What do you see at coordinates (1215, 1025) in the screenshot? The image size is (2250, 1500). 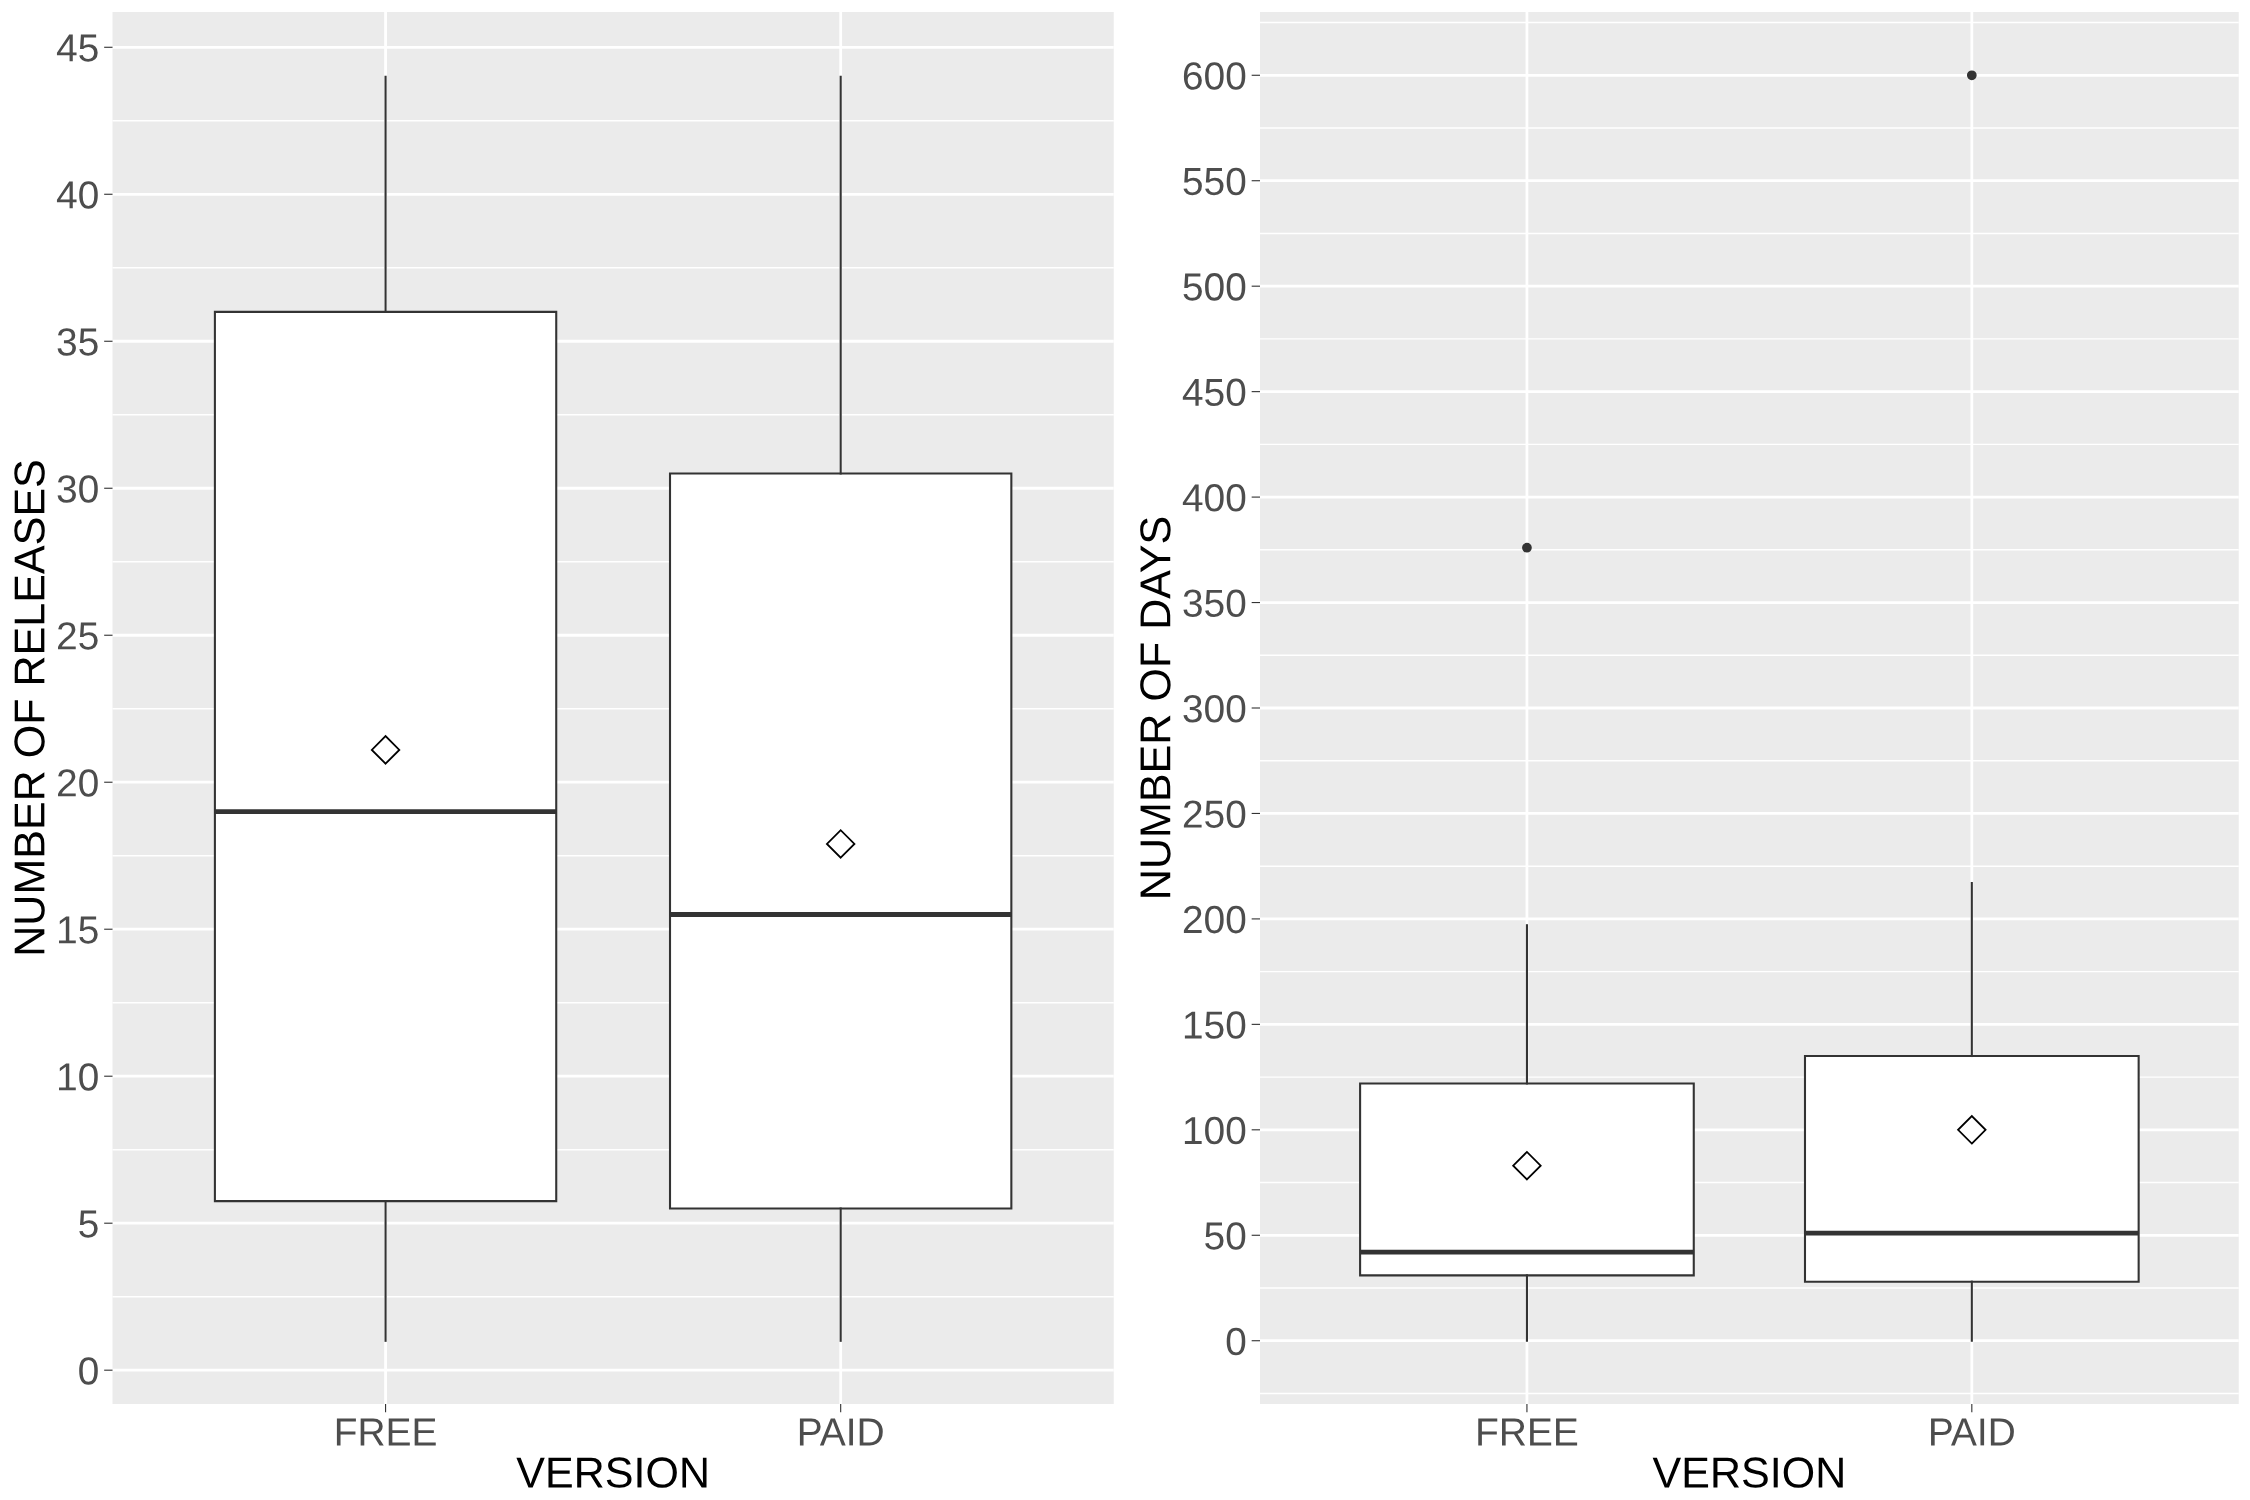 I see `y-tick-label: 150` at bounding box center [1215, 1025].